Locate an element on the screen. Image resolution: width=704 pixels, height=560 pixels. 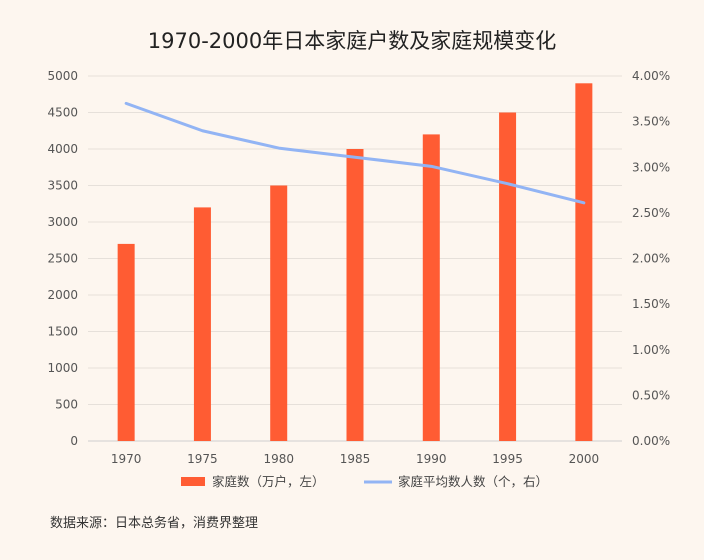
y-right-tick-label: 2.00% is located at coordinates (651, 259).